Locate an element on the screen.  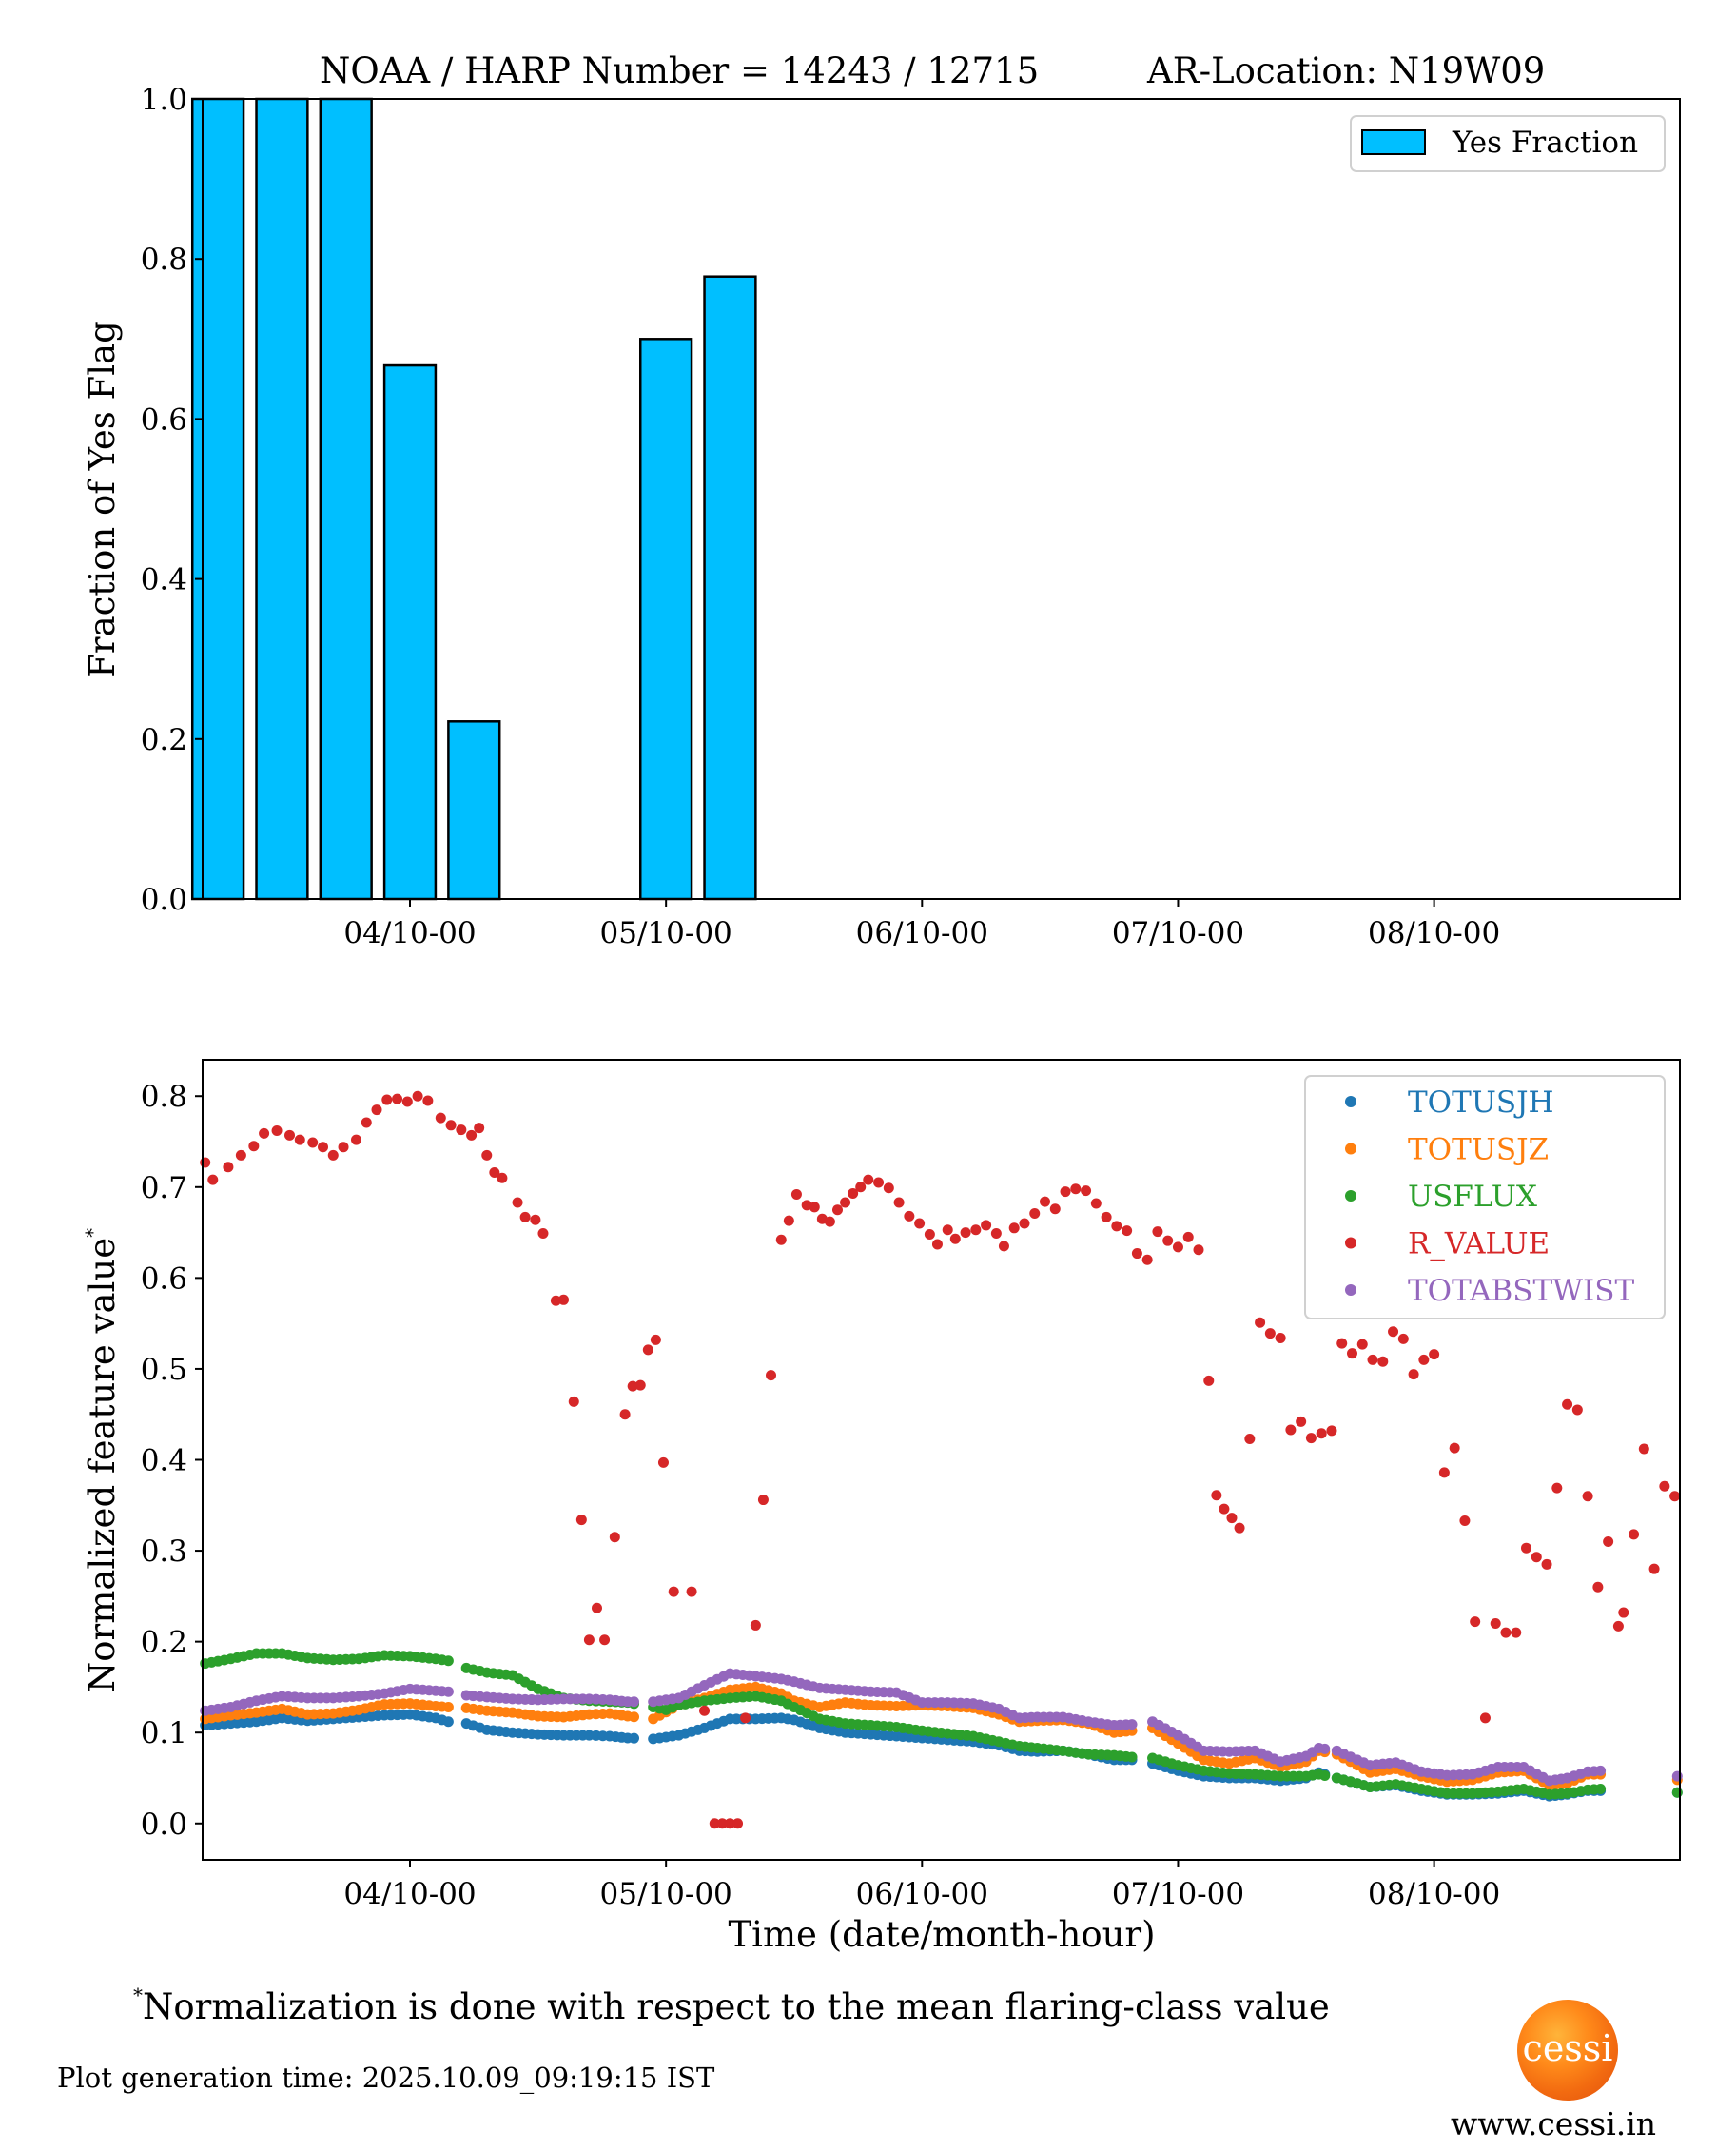
legend-label-r_value: R_VALUE is located at coordinates (1479, 1244).